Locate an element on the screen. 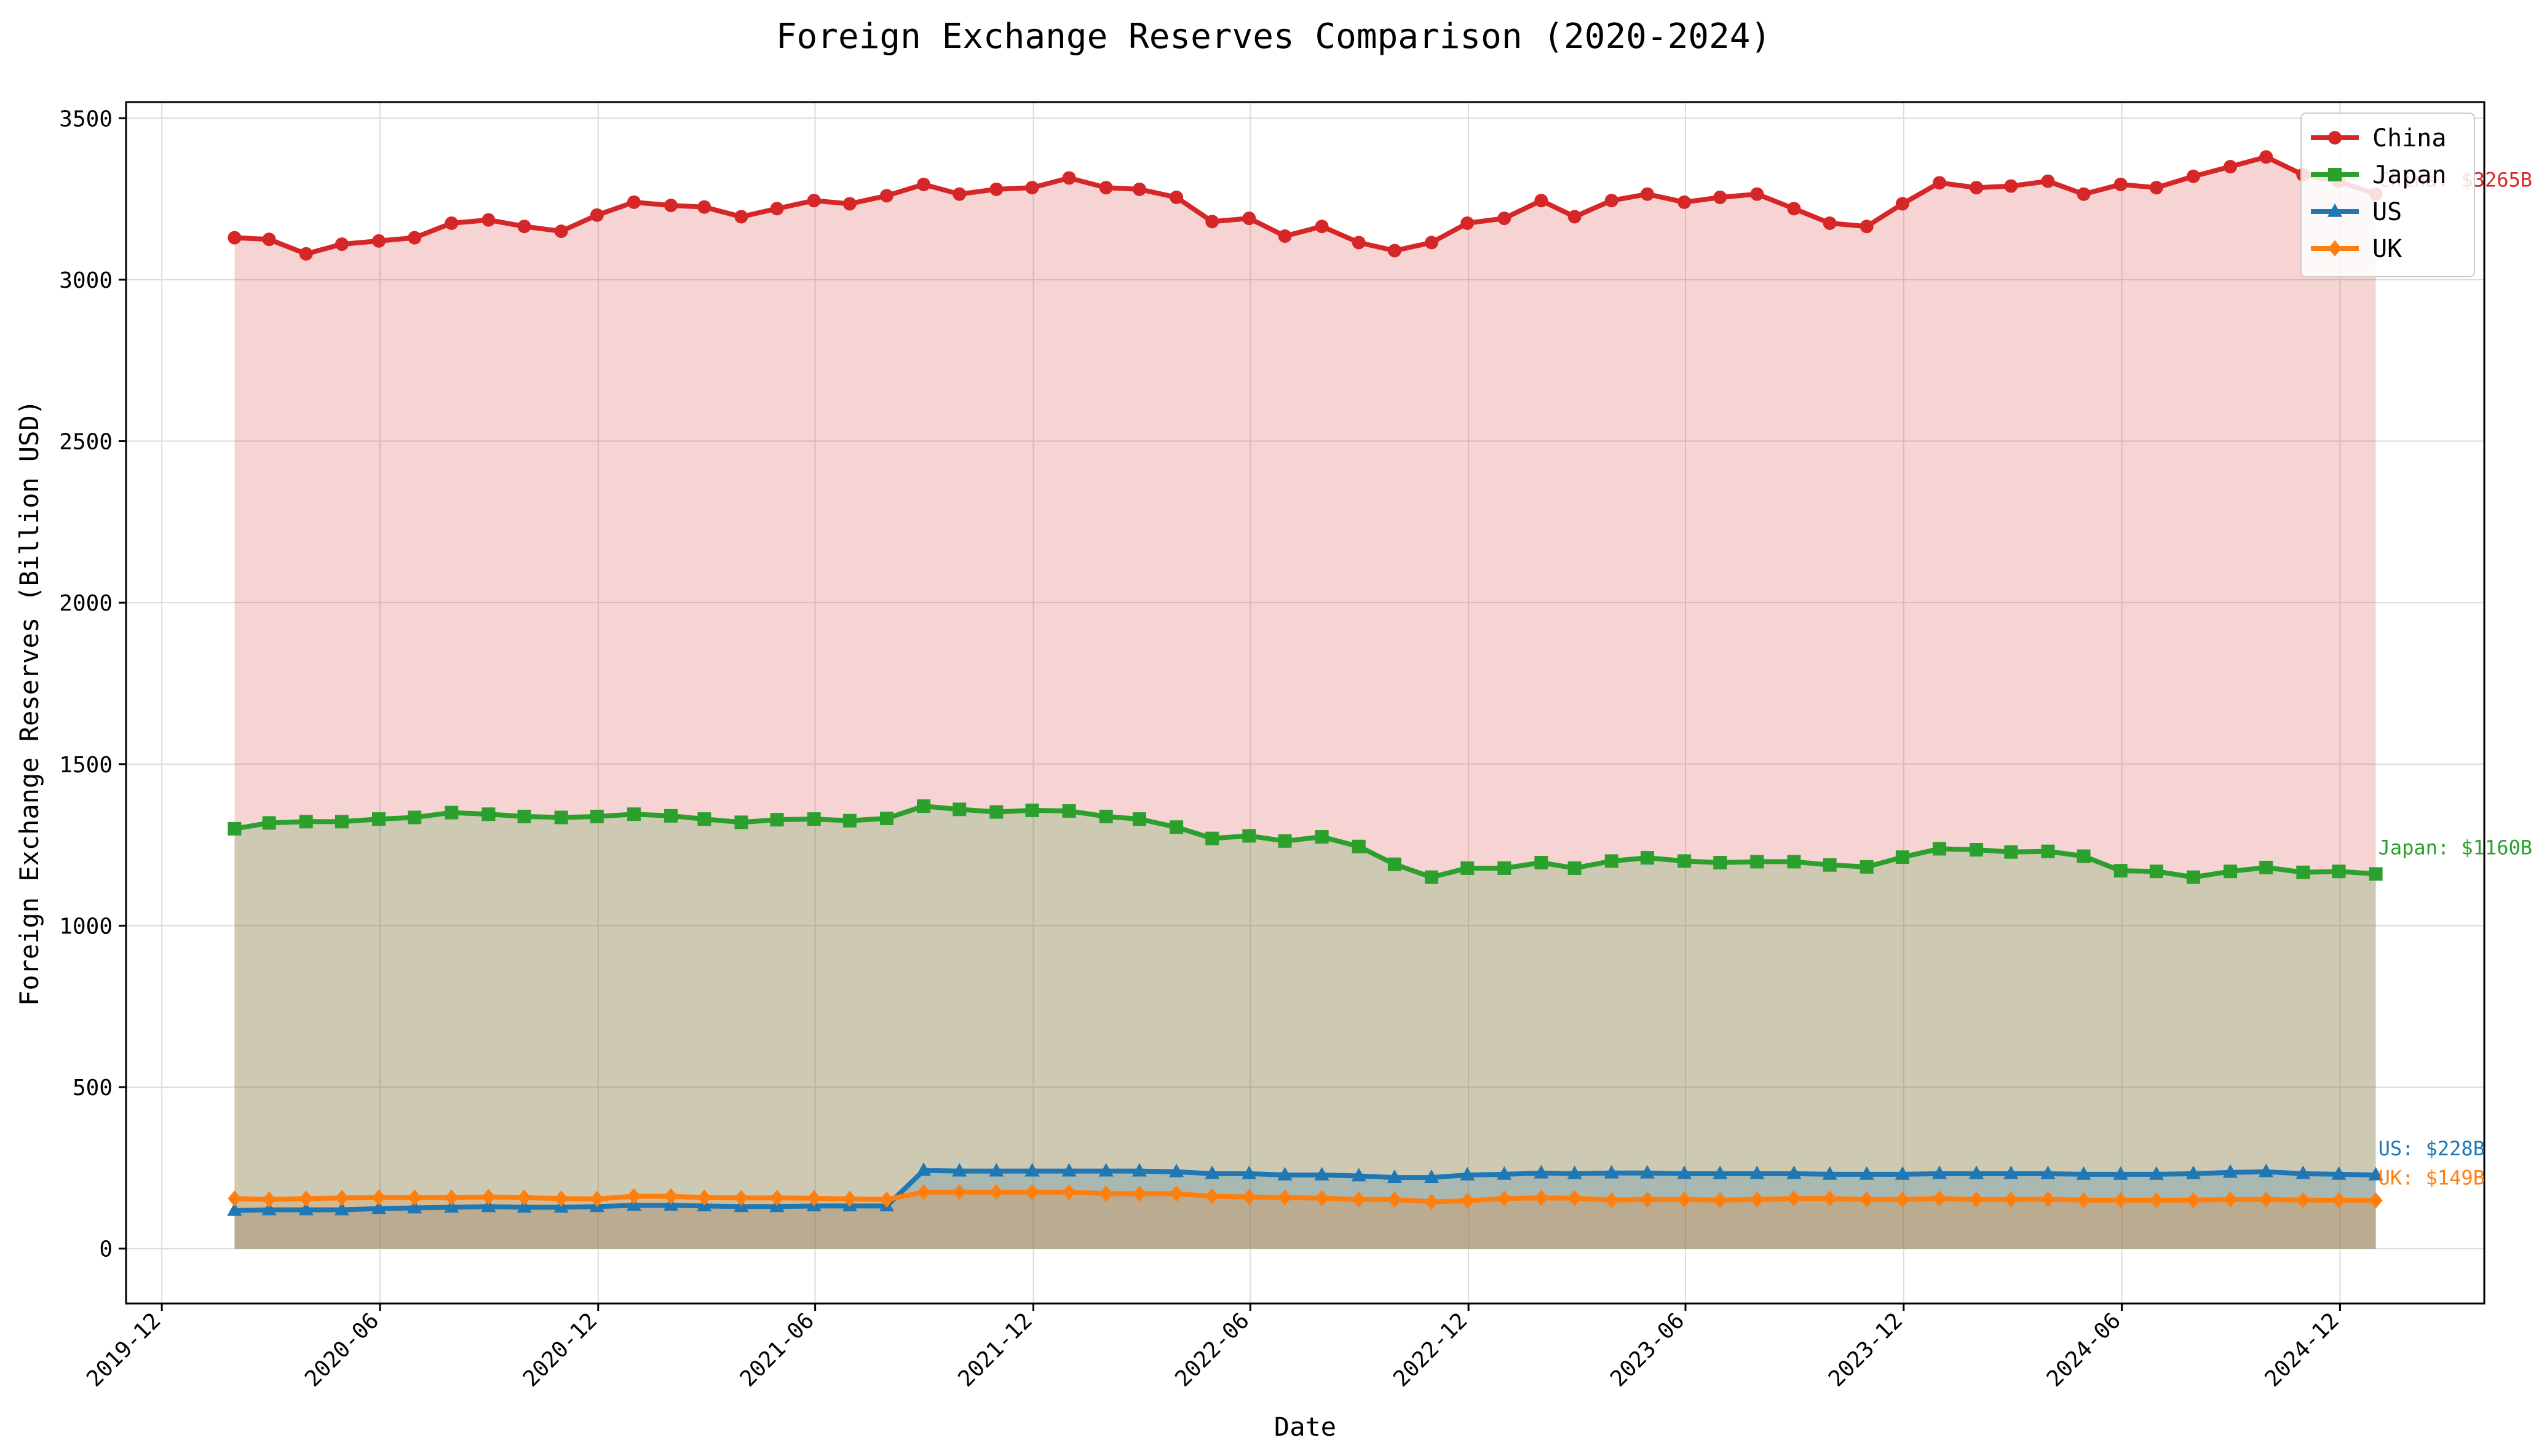 The image size is (2547, 1456). legend-box is located at coordinates (2387, 195).